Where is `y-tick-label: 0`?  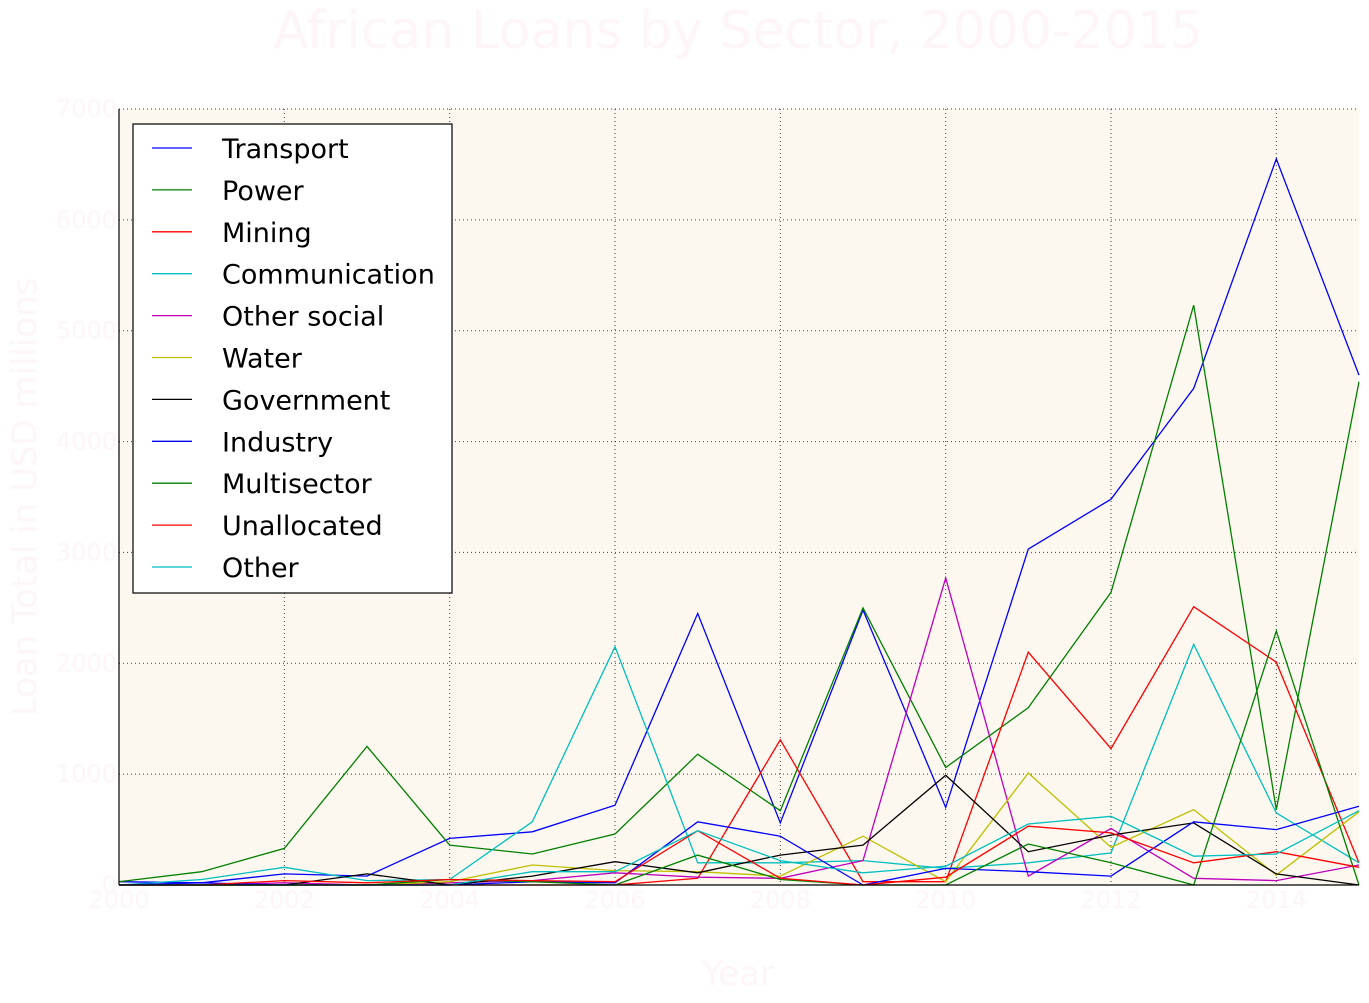
y-tick-label: 0 is located at coordinates (109, 885).